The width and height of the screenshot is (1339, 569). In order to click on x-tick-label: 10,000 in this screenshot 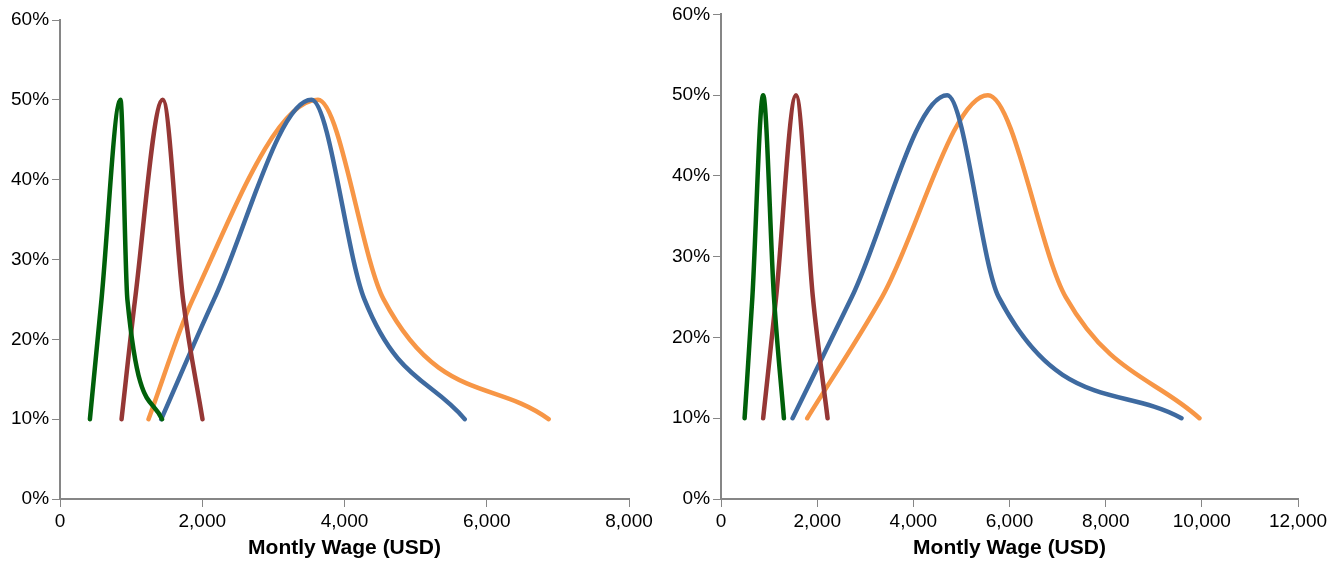, I will do `click(1201, 520)`.